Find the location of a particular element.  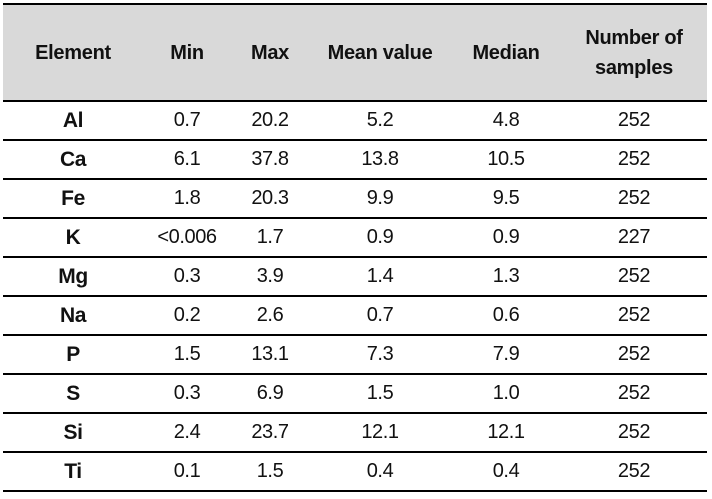

header-element: Element is located at coordinates (73, 52).